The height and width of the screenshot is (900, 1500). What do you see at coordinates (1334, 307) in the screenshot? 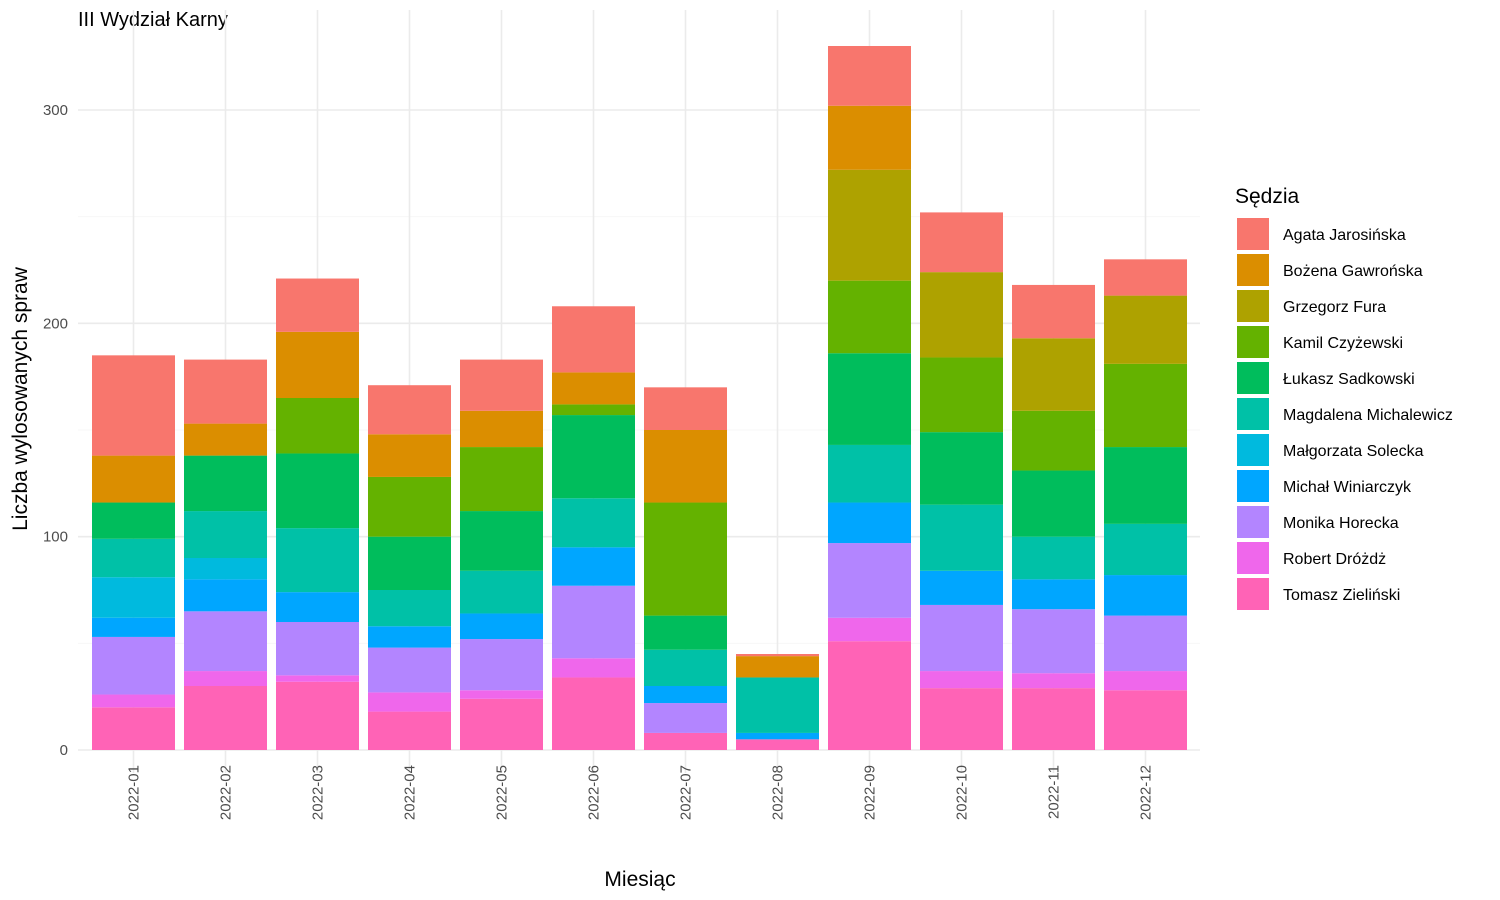
I see `legend-label: Grzegorz Fura` at bounding box center [1334, 307].